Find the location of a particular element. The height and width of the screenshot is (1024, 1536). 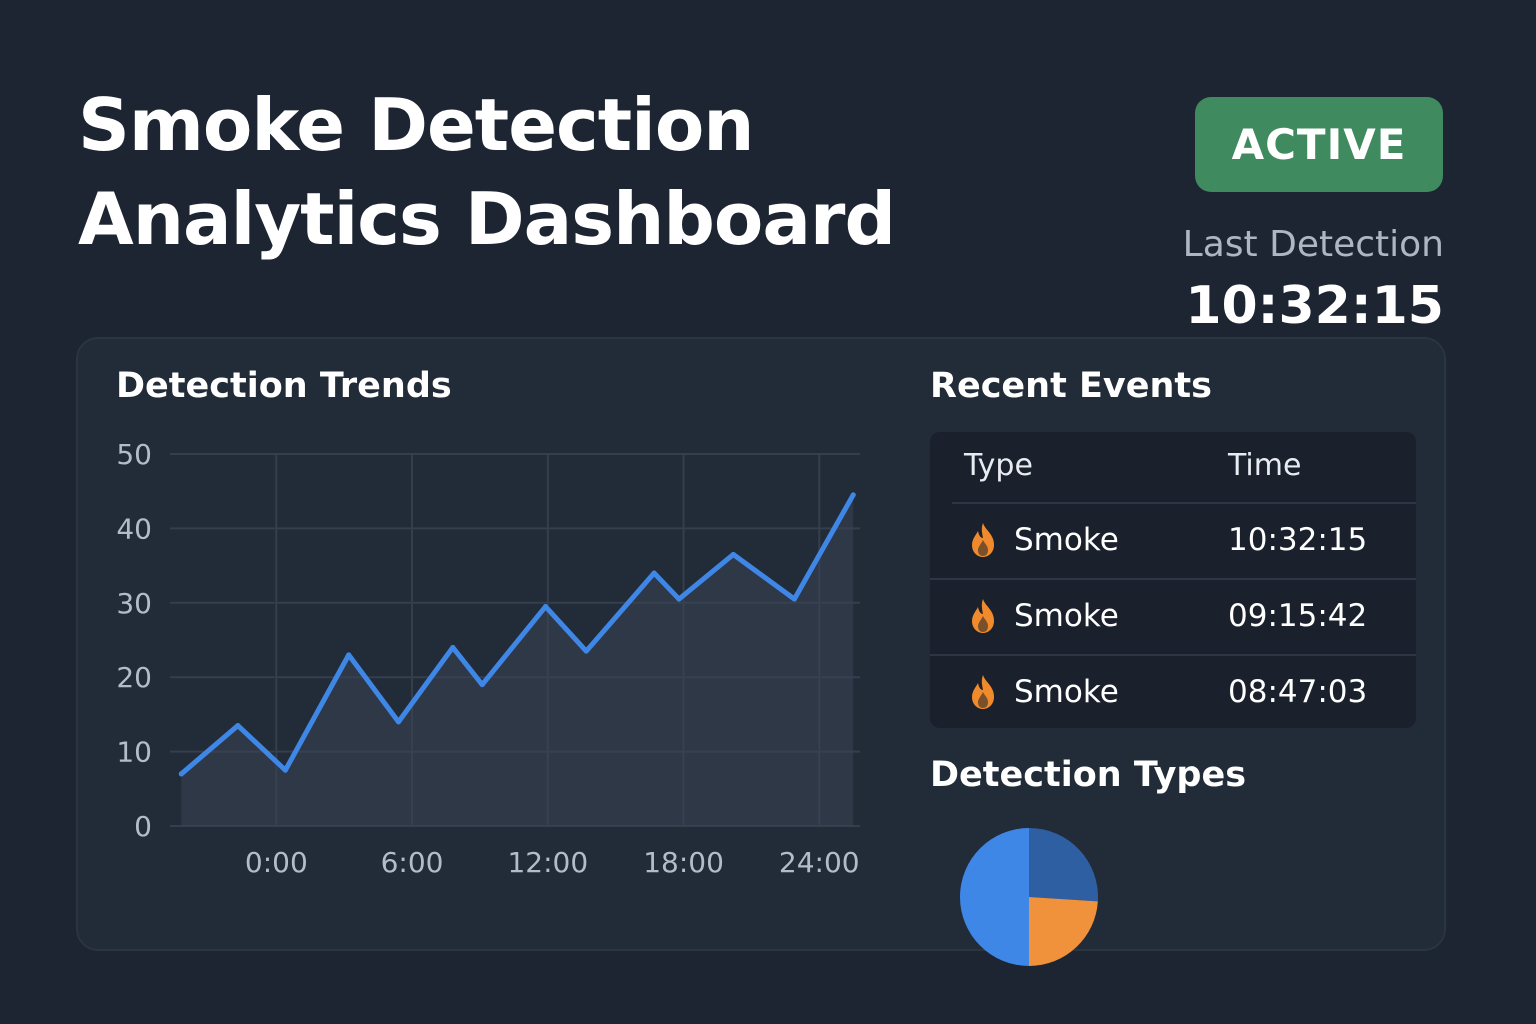

y-tick-label: 0 is located at coordinates (143, 826).